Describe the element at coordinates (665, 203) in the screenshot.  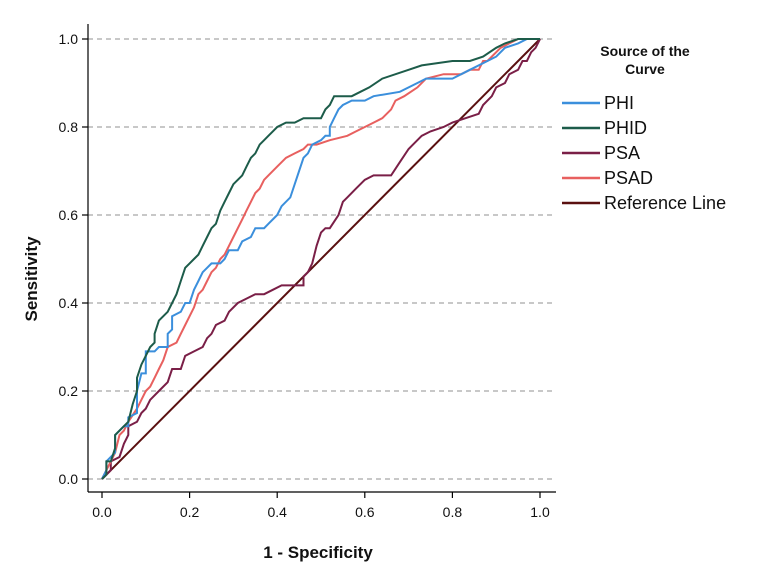
I see `legend-label-reference-line: Reference Line` at that location.